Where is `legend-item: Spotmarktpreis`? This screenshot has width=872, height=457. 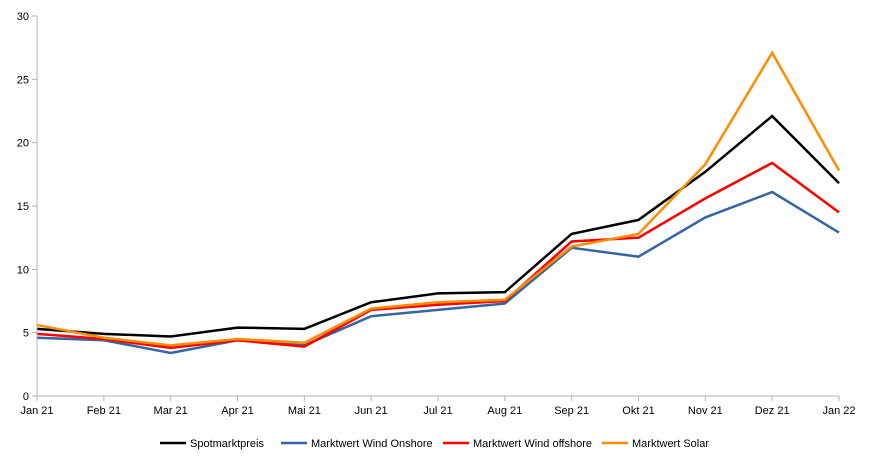 legend-item: Spotmarktpreis is located at coordinates (212, 444).